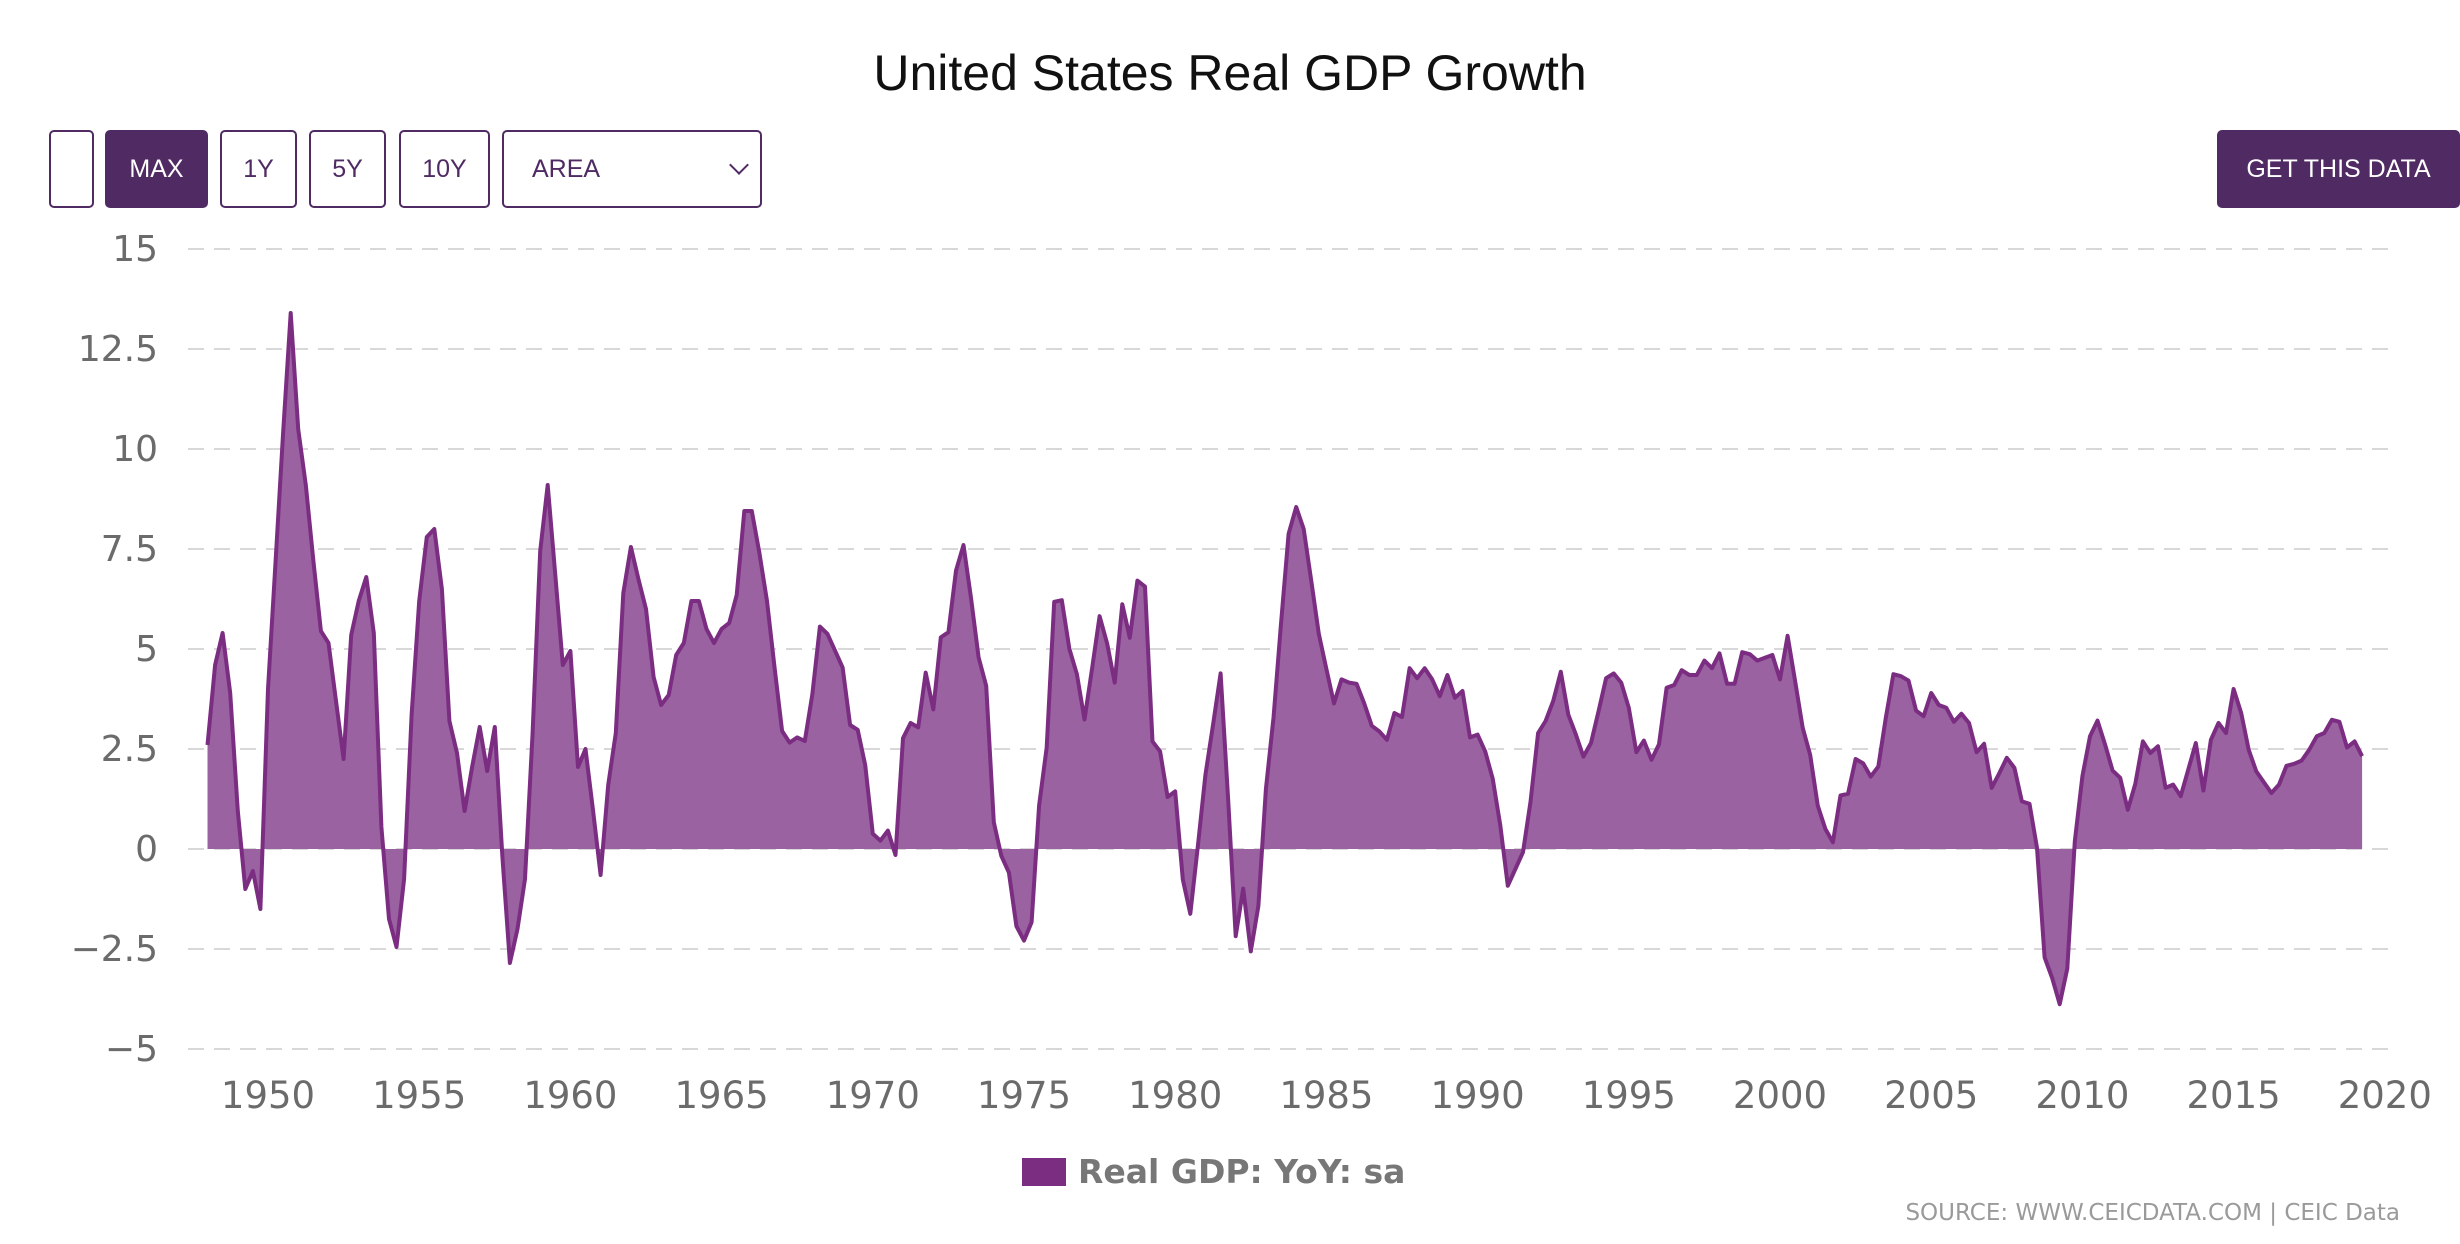  Describe the element at coordinates (2385, 1095) in the screenshot. I see `x-tick-label: 2020` at that location.